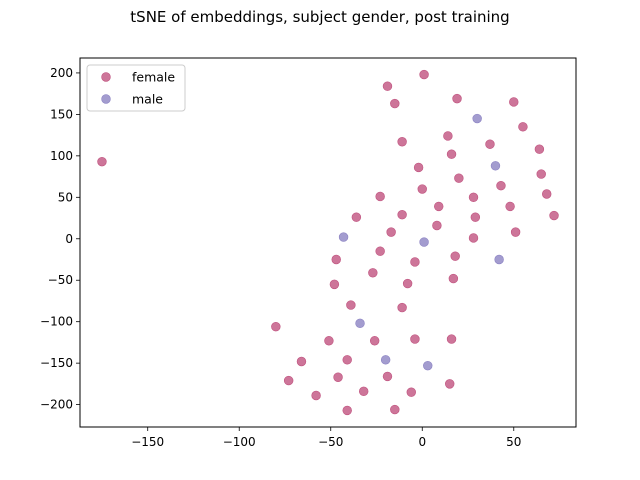  Describe the element at coordinates (422, 442) in the screenshot. I see `x-tick-label: 0` at that location.